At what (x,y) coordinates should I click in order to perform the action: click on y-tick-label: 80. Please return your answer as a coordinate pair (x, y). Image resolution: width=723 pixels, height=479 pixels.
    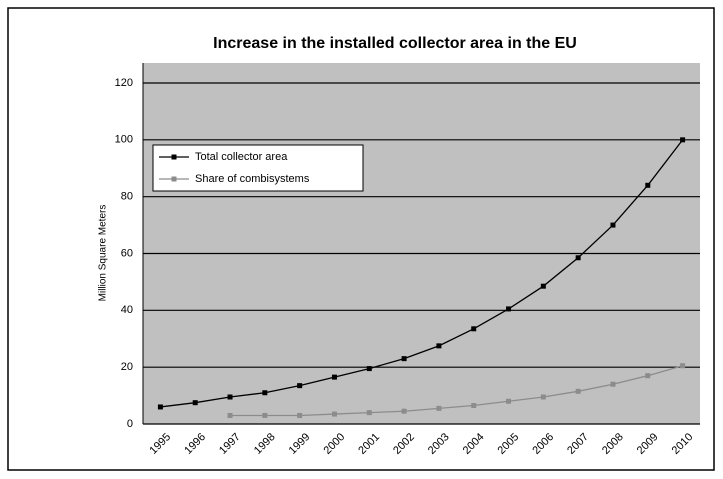
    Looking at the image, I should click on (127, 197).